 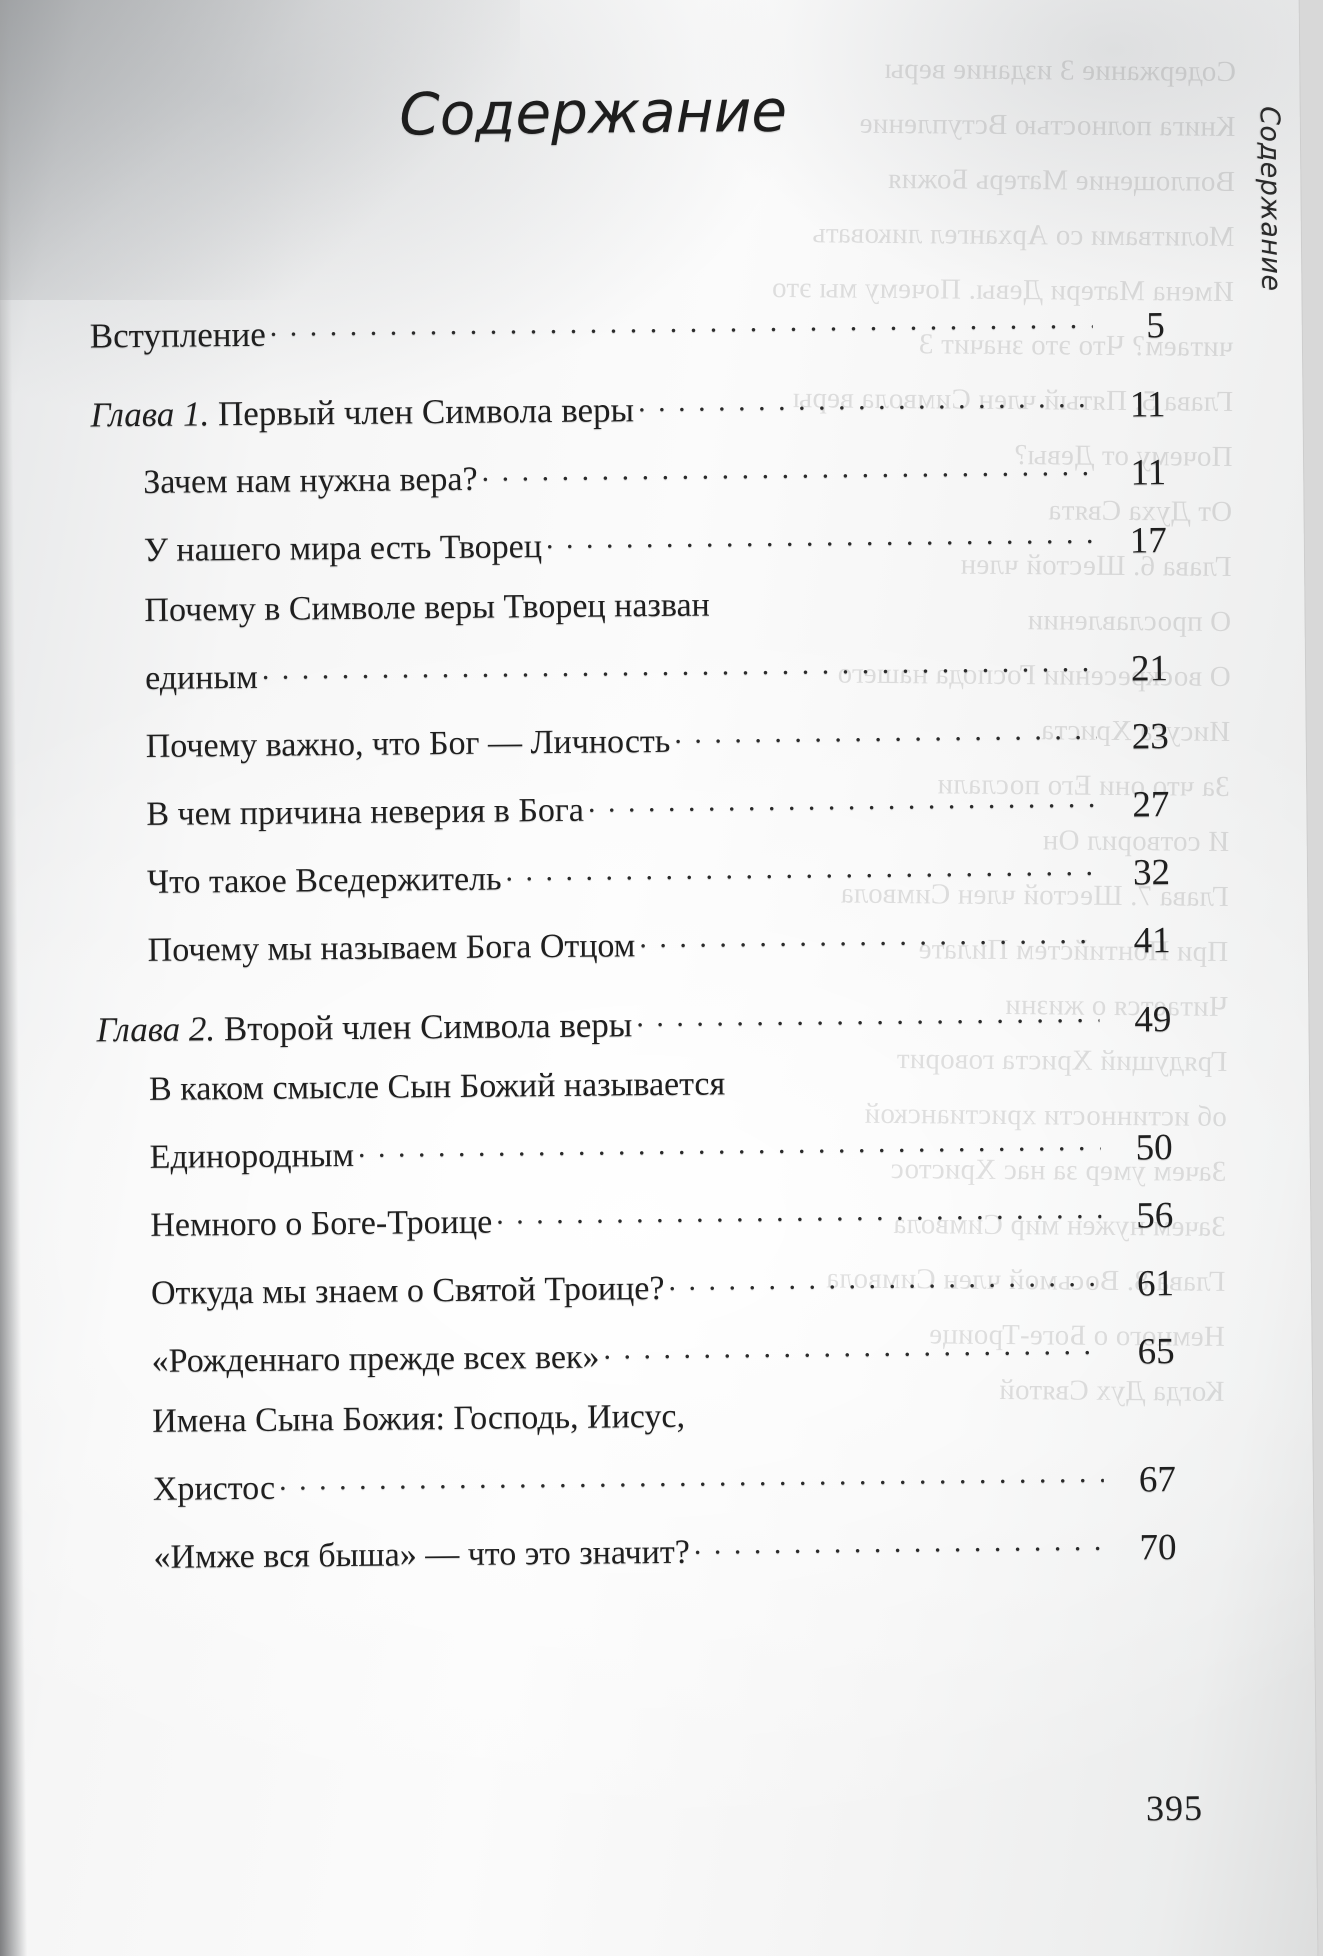 I want to click on toc-entry-label: В каком смысле Сын Божий называется, so click(x=437, y=1086).